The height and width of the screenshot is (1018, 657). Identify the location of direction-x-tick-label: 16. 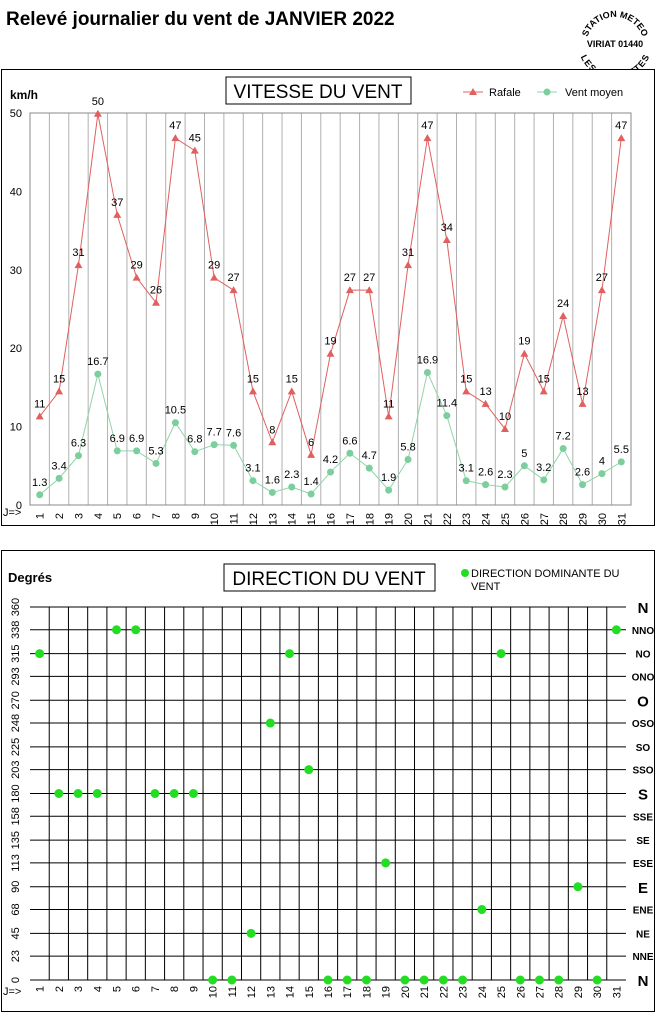
(329, 992).